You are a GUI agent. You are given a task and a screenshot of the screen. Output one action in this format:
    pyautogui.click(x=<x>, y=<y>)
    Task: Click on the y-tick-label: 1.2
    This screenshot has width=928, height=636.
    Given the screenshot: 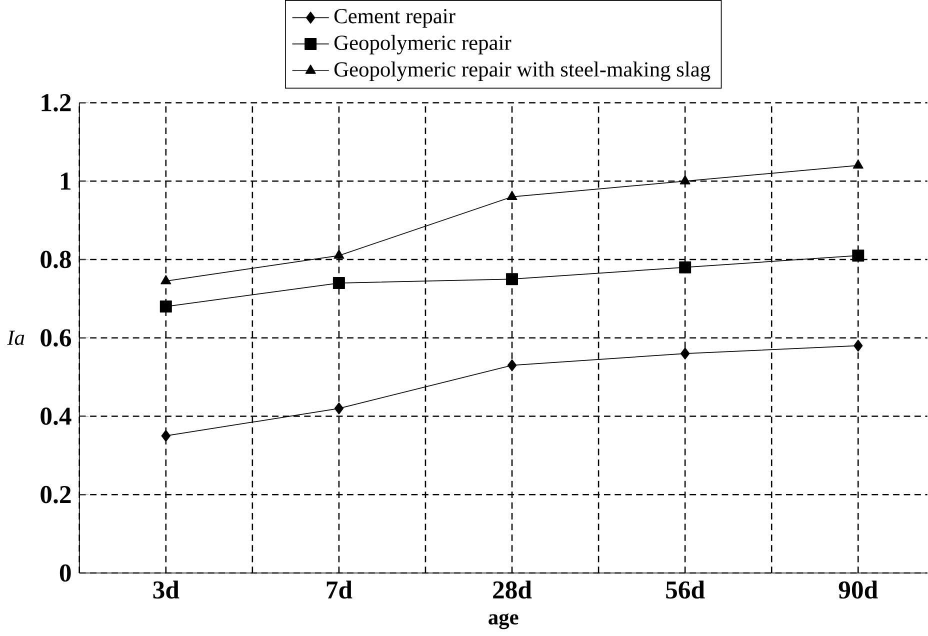 What is the action you would take?
    pyautogui.click(x=56, y=103)
    